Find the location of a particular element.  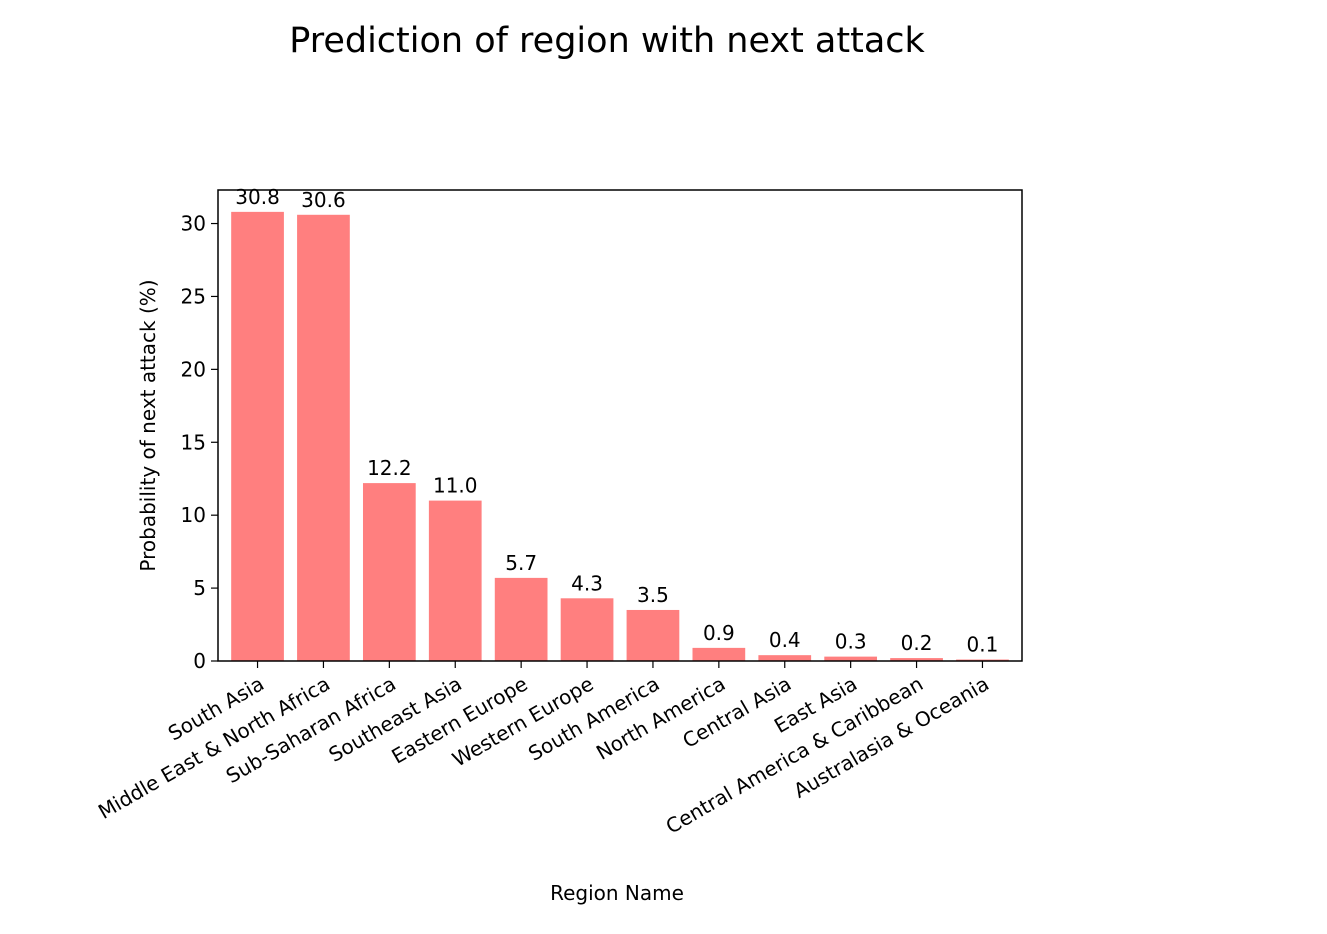

bar-value-label: 0.3 is located at coordinates (851, 642).